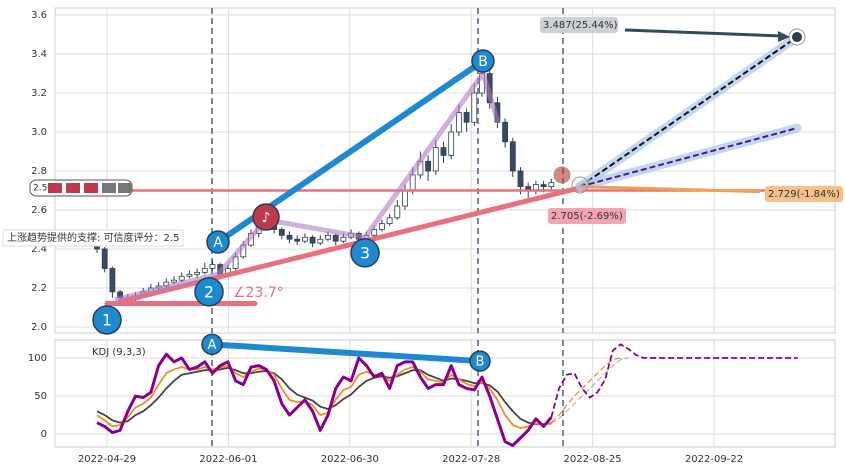 The image size is (845, 471). I want to click on pattern-point-label: 1, so click(107, 319).